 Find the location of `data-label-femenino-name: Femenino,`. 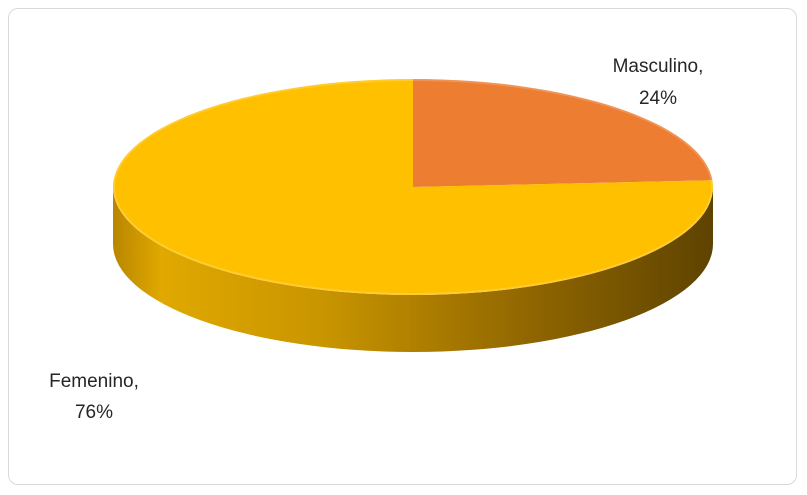

data-label-femenino-name: Femenino, is located at coordinates (94, 381).